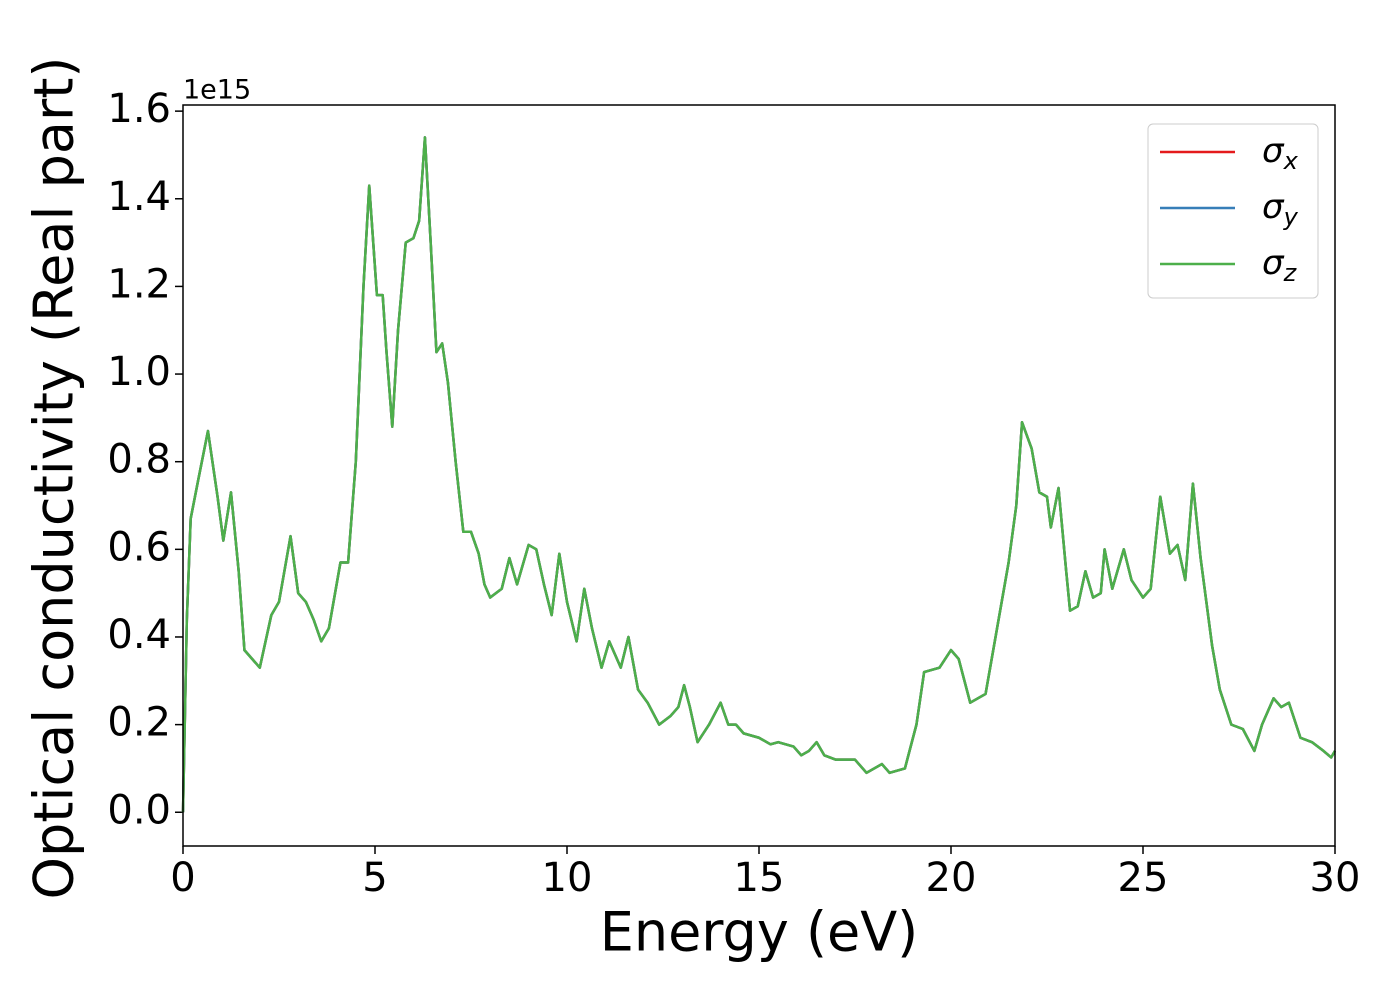 The image size is (1400, 1000). Describe the element at coordinates (139, 284) in the screenshot. I see `y-tick-label: 1.2` at that location.